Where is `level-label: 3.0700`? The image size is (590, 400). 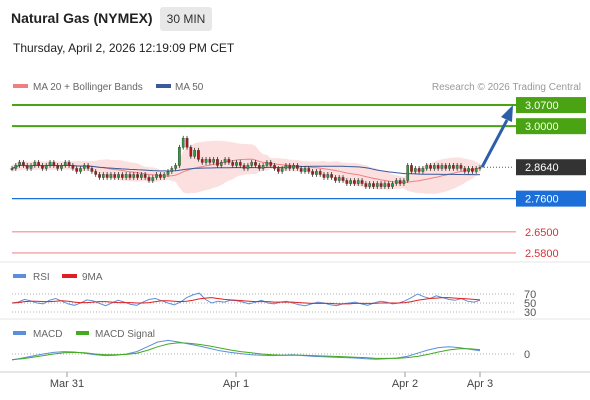
level-label: 3.0700 is located at coordinates (542, 106).